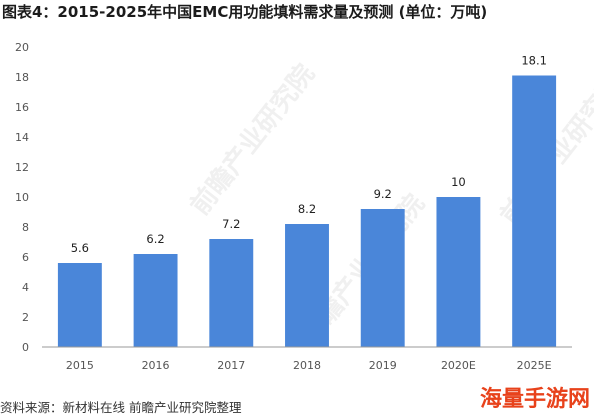 The height and width of the screenshot is (419, 594). What do you see at coordinates (22, 107) in the screenshot?
I see `y-tick-label: 16` at bounding box center [22, 107].